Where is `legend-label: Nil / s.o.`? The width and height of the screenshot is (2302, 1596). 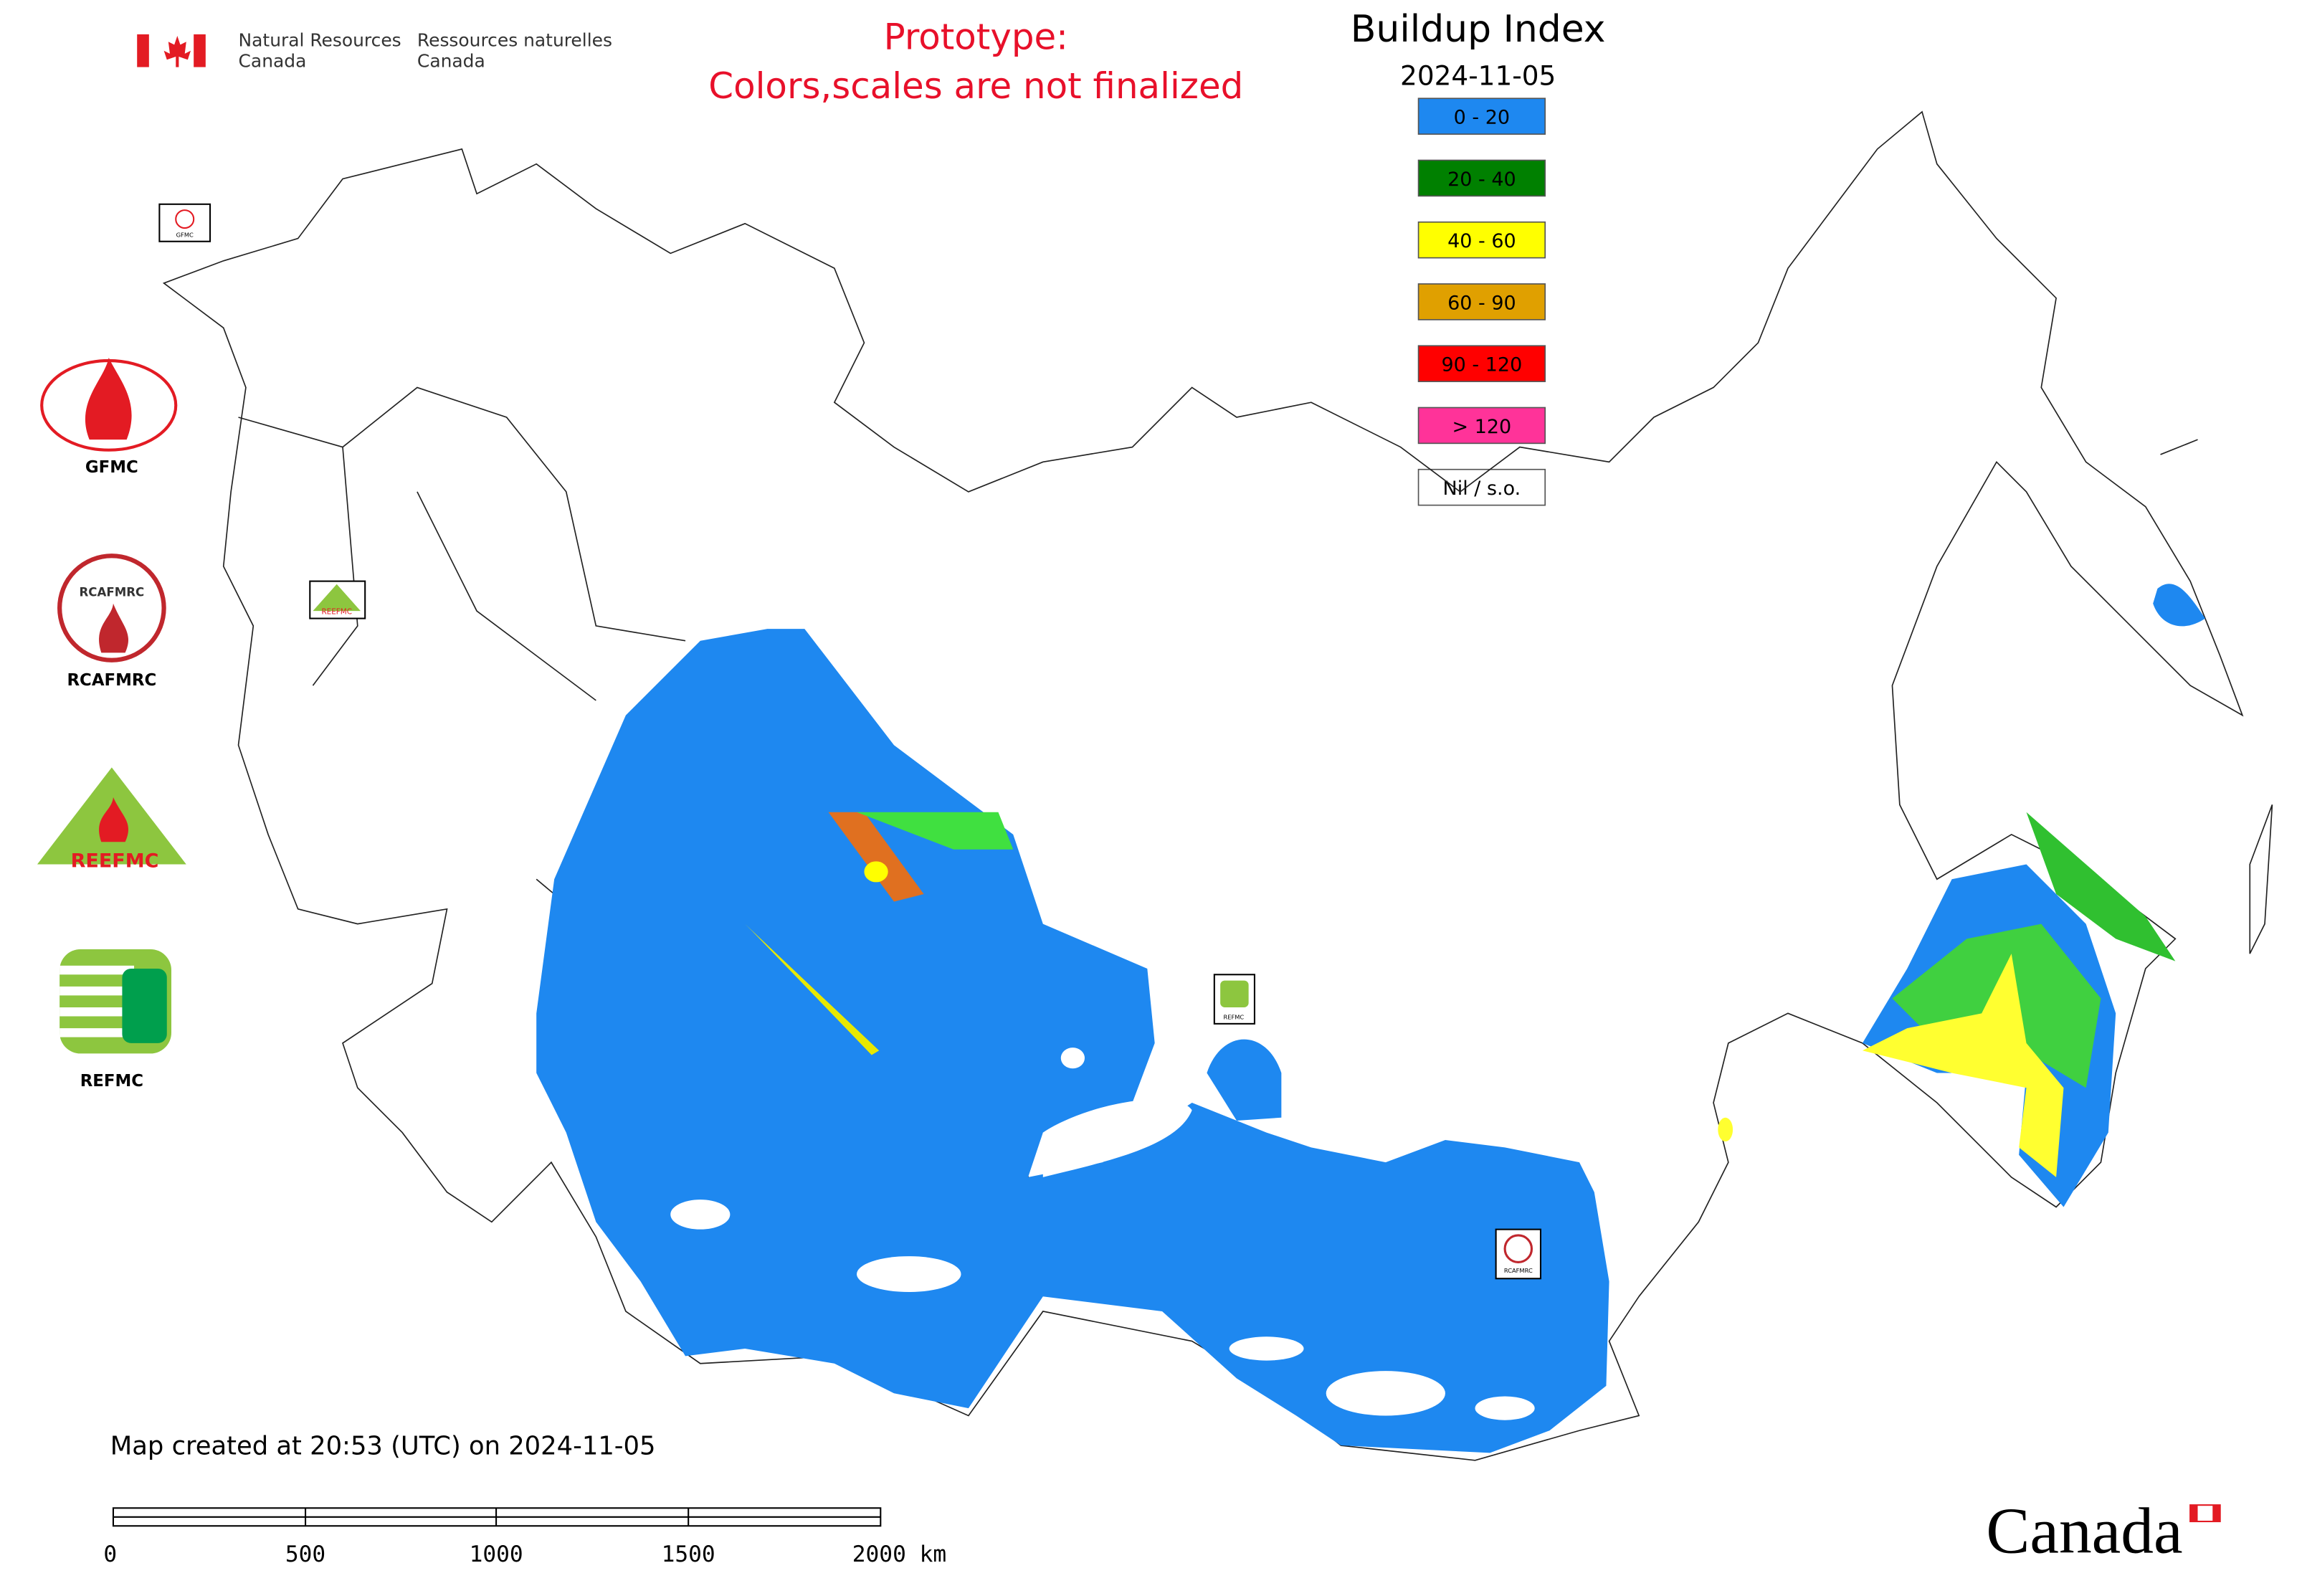 legend-label: Nil / s.o. is located at coordinates (1482, 489).